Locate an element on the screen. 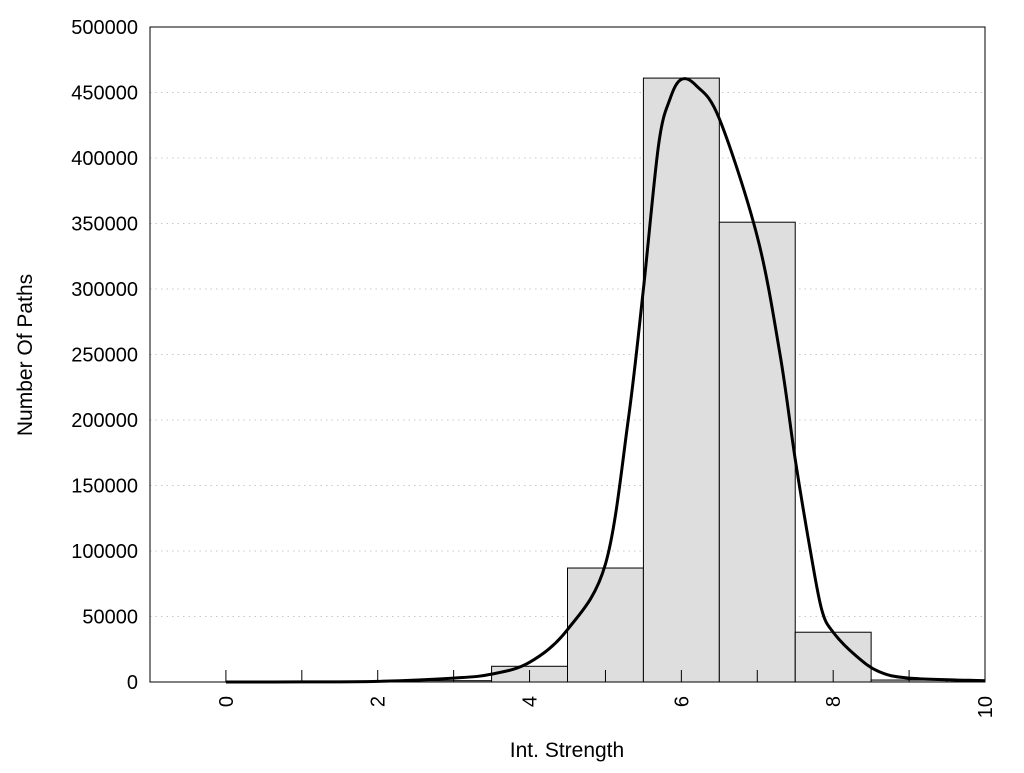 The width and height of the screenshot is (1024, 773). y-tick-label: 250000 is located at coordinates (104, 356).